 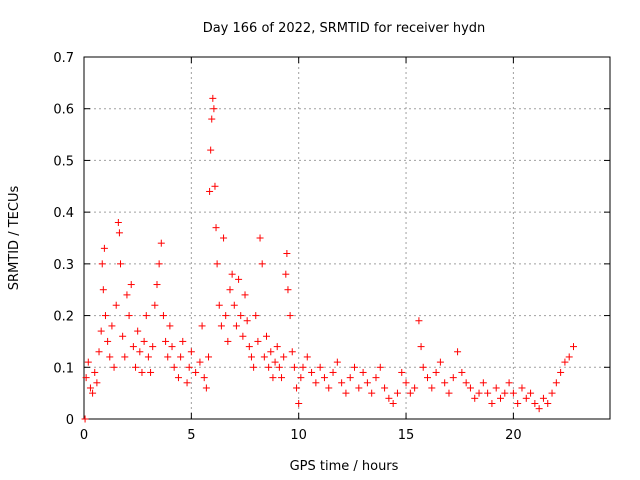 I want to click on y-tick-label: 0.7, so click(x=63, y=58).